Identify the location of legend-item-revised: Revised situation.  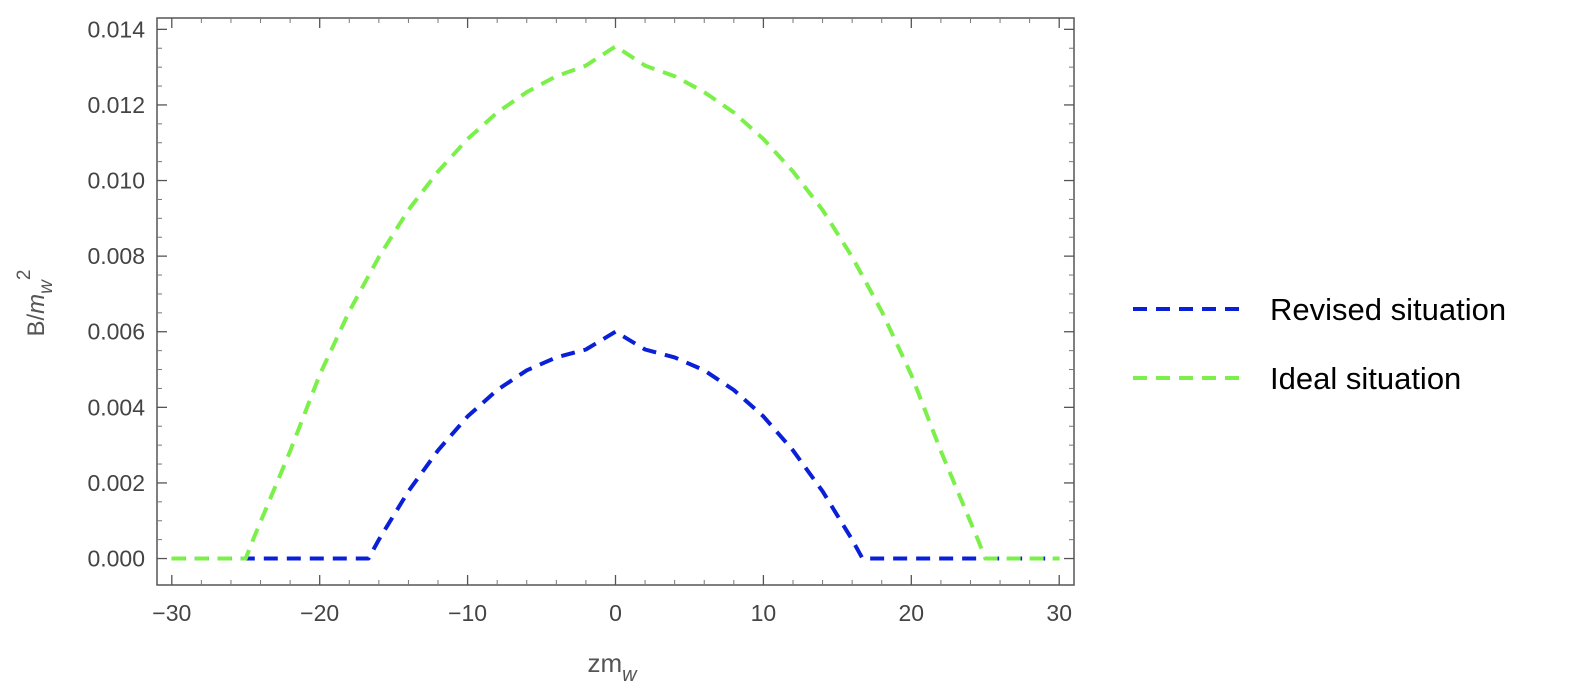
(1319, 309).